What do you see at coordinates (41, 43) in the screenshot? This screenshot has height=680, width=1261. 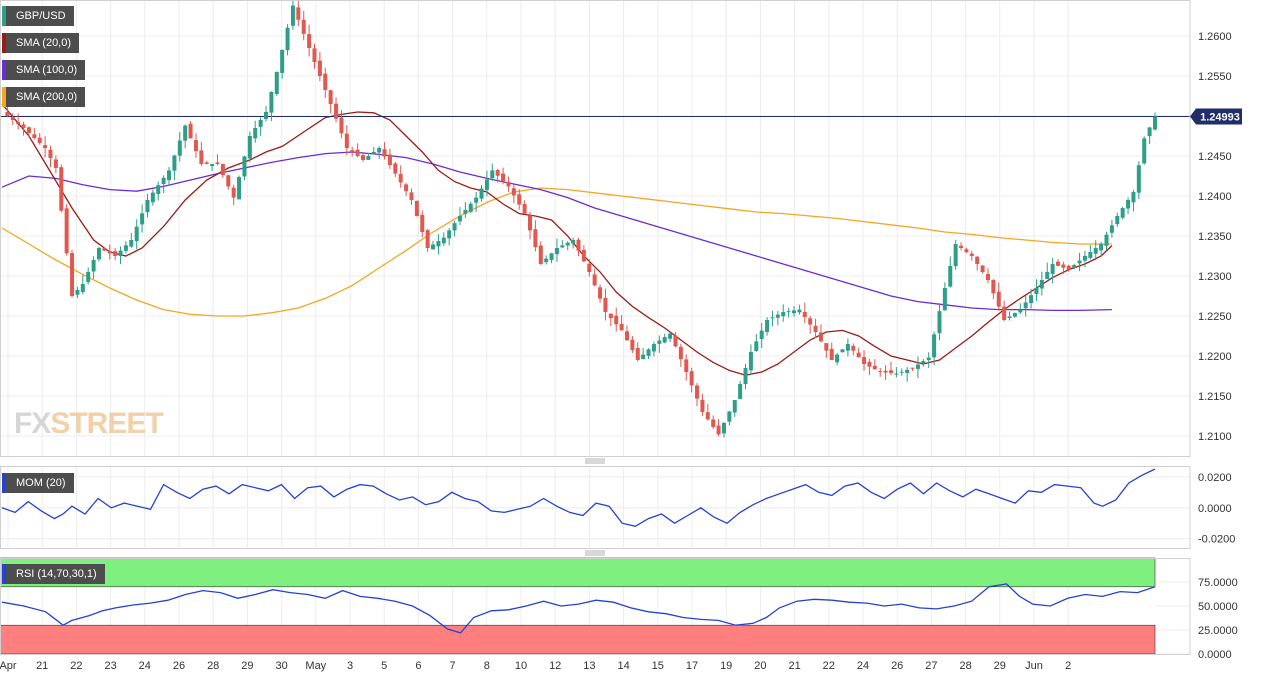 I see `legend-sma20: SMA (20,0)` at bounding box center [41, 43].